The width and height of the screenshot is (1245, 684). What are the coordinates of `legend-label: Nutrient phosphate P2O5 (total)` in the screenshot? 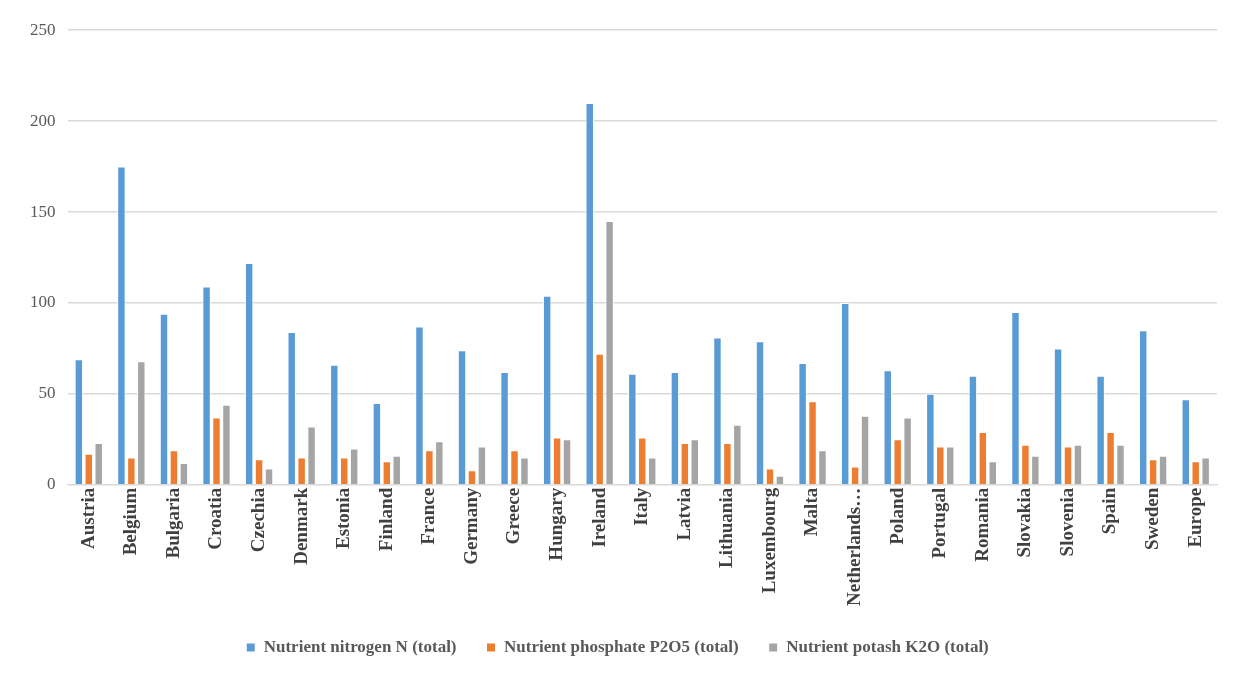 It's located at (621, 646).